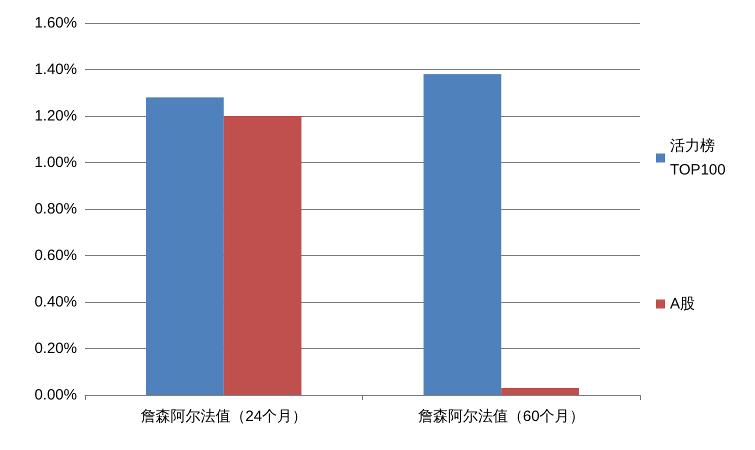 The height and width of the screenshot is (450, 755). I want to click on y-tick-label: 0.60%, so click(55, 255).